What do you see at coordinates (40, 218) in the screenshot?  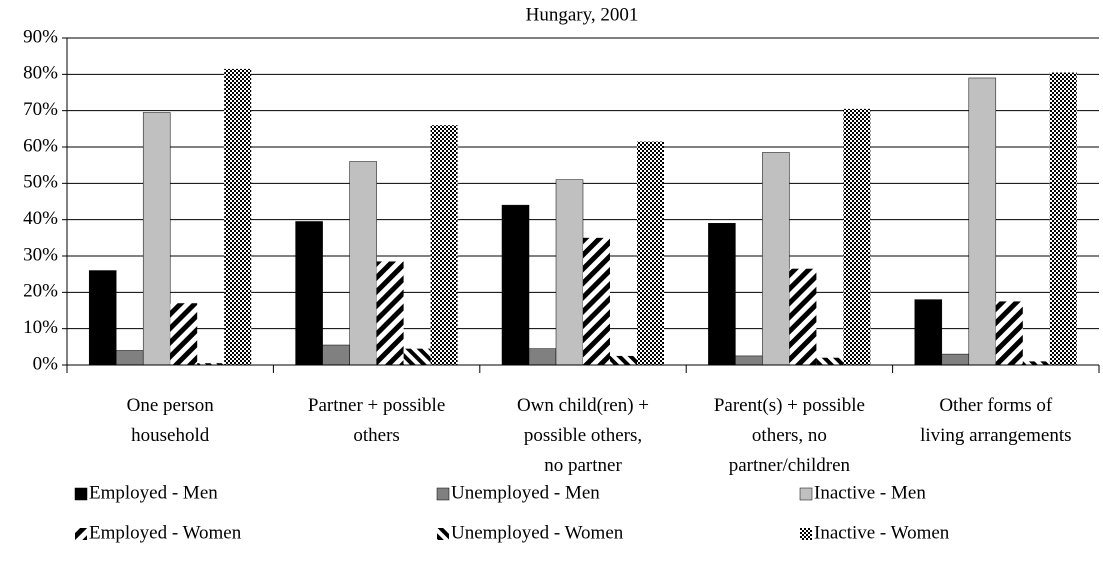 I see `y-tick-label: 40%` at bounding box center [40, 218].